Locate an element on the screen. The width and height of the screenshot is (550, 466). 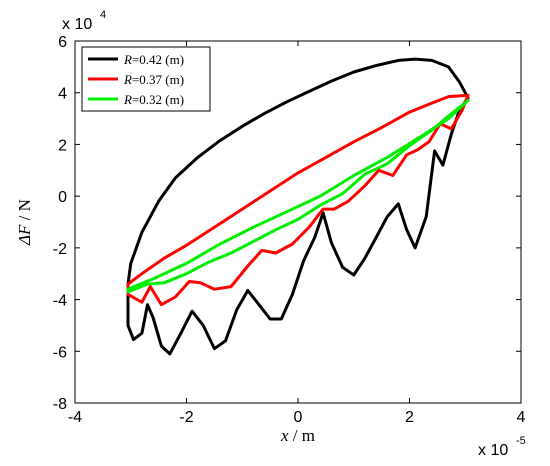
legend: R=0.42 (m) R=0.37 (m) R=0.32 (m) is located at coordinates (146, 79).